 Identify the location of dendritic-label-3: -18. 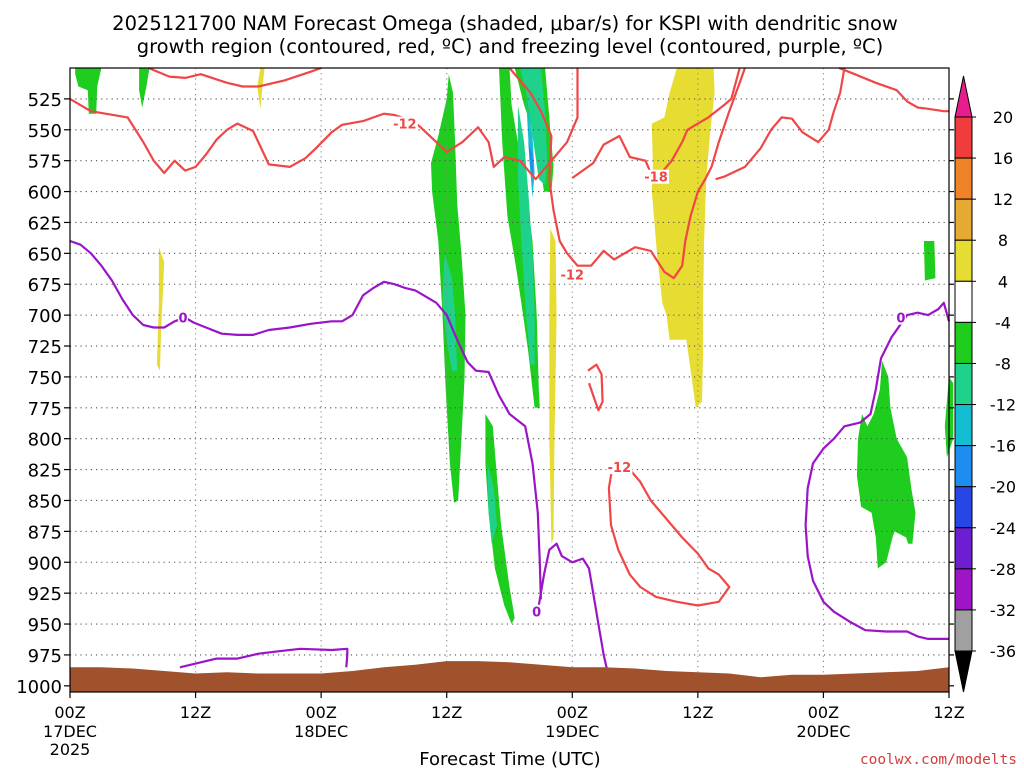
(656, 178).